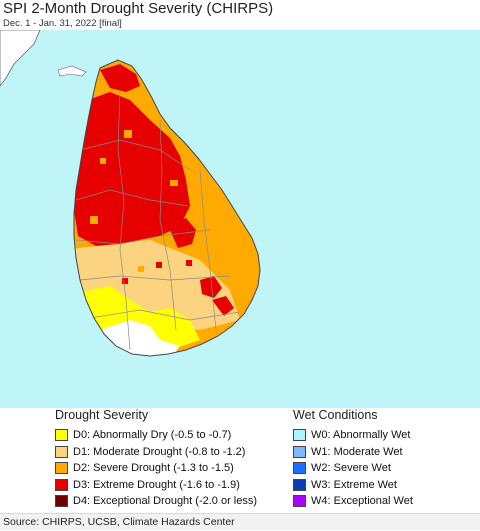 The image size is (480, 531). I want to click on legend-swatch-w1, so click(299, 451).